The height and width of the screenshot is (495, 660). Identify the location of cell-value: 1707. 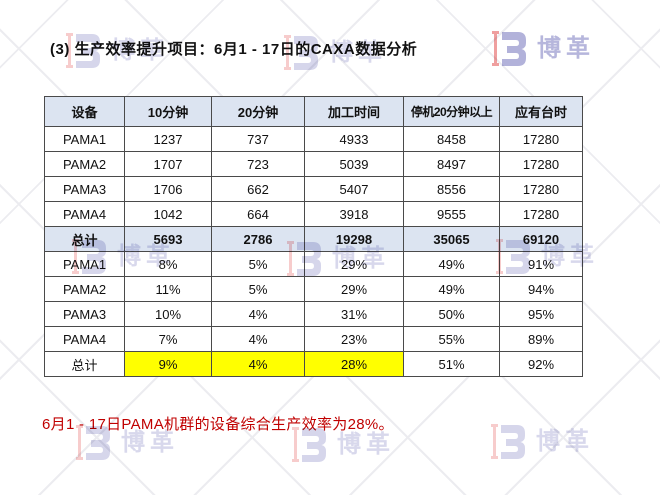
(168, 164).